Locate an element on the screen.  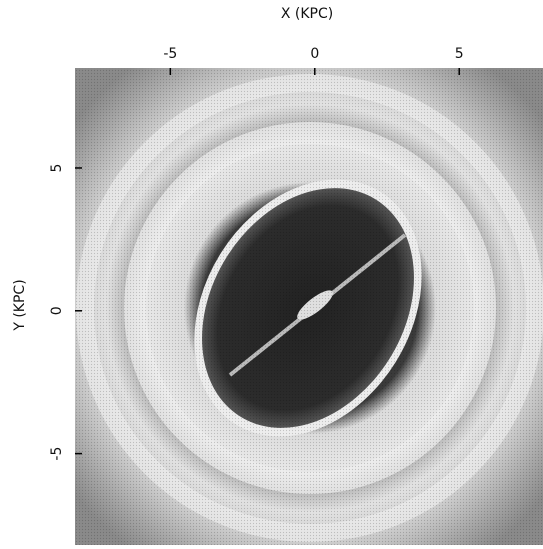
y-tick-label: 5 is located at coordinates (57, 168).